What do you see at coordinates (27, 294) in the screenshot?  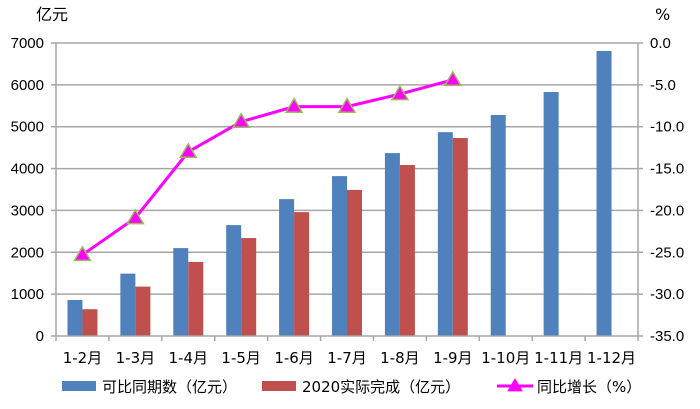 I see `left-tick-label: 1000` at bounding box center [27, 294].